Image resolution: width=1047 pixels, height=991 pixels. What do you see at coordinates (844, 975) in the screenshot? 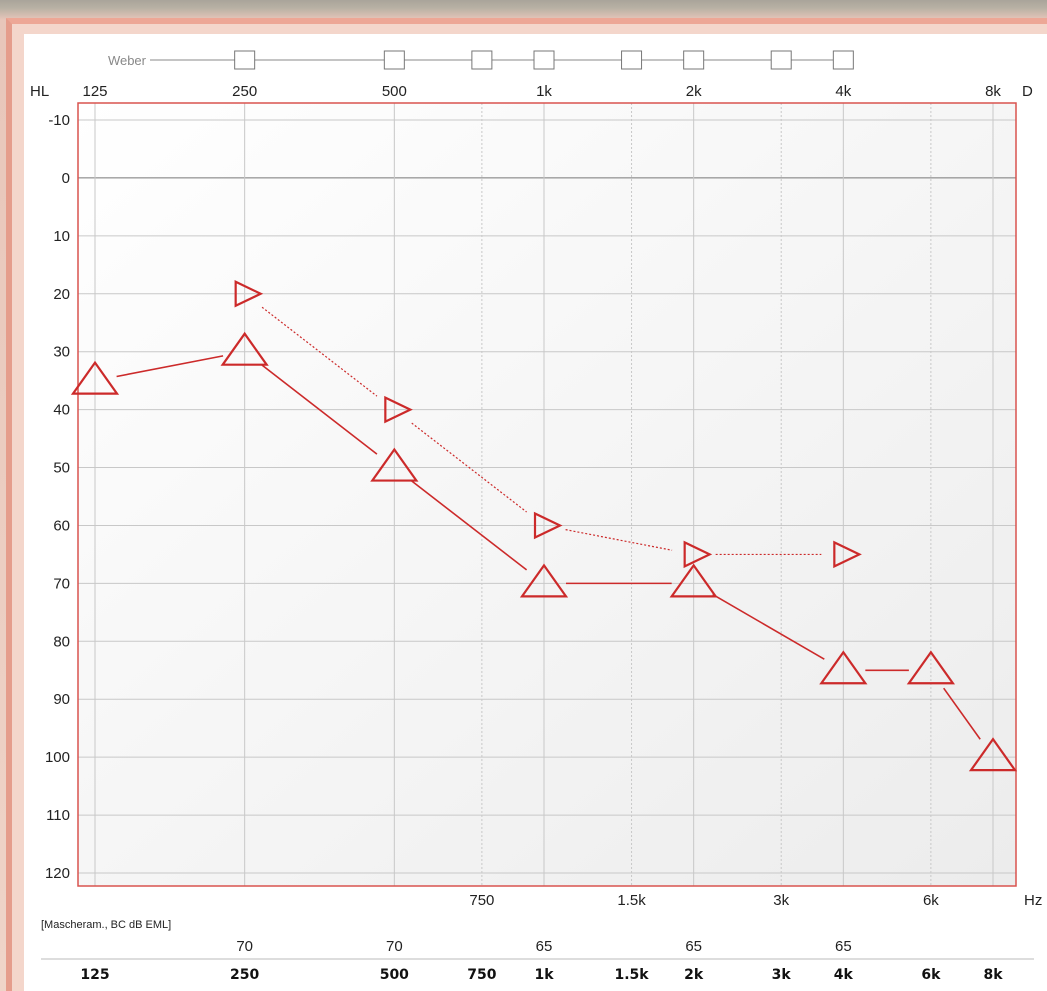
I see `masking-freq-label: 4k` at bounding box center [844, 975].